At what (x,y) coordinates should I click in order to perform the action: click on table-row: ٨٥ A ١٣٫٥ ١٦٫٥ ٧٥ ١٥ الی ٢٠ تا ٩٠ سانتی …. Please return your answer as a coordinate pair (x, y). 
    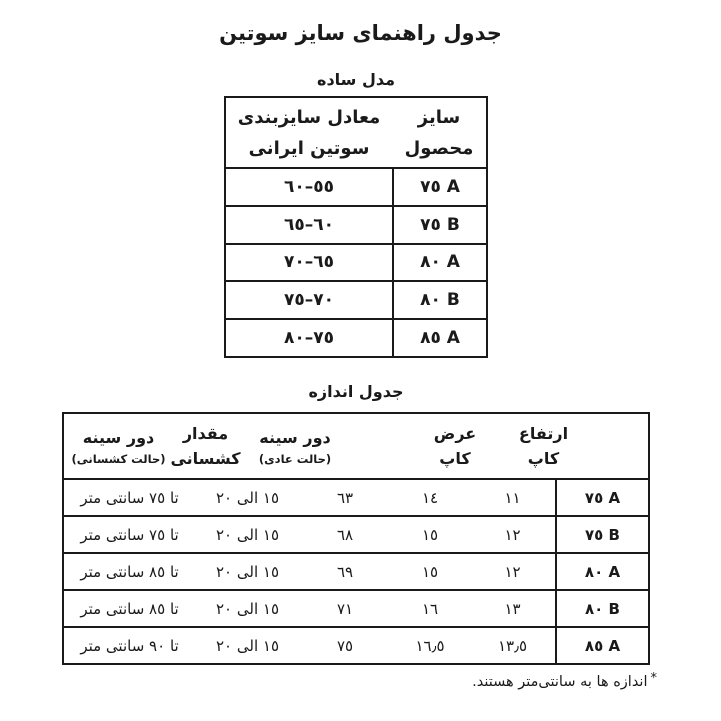
    Looking at the image, I should click on (356, 644).